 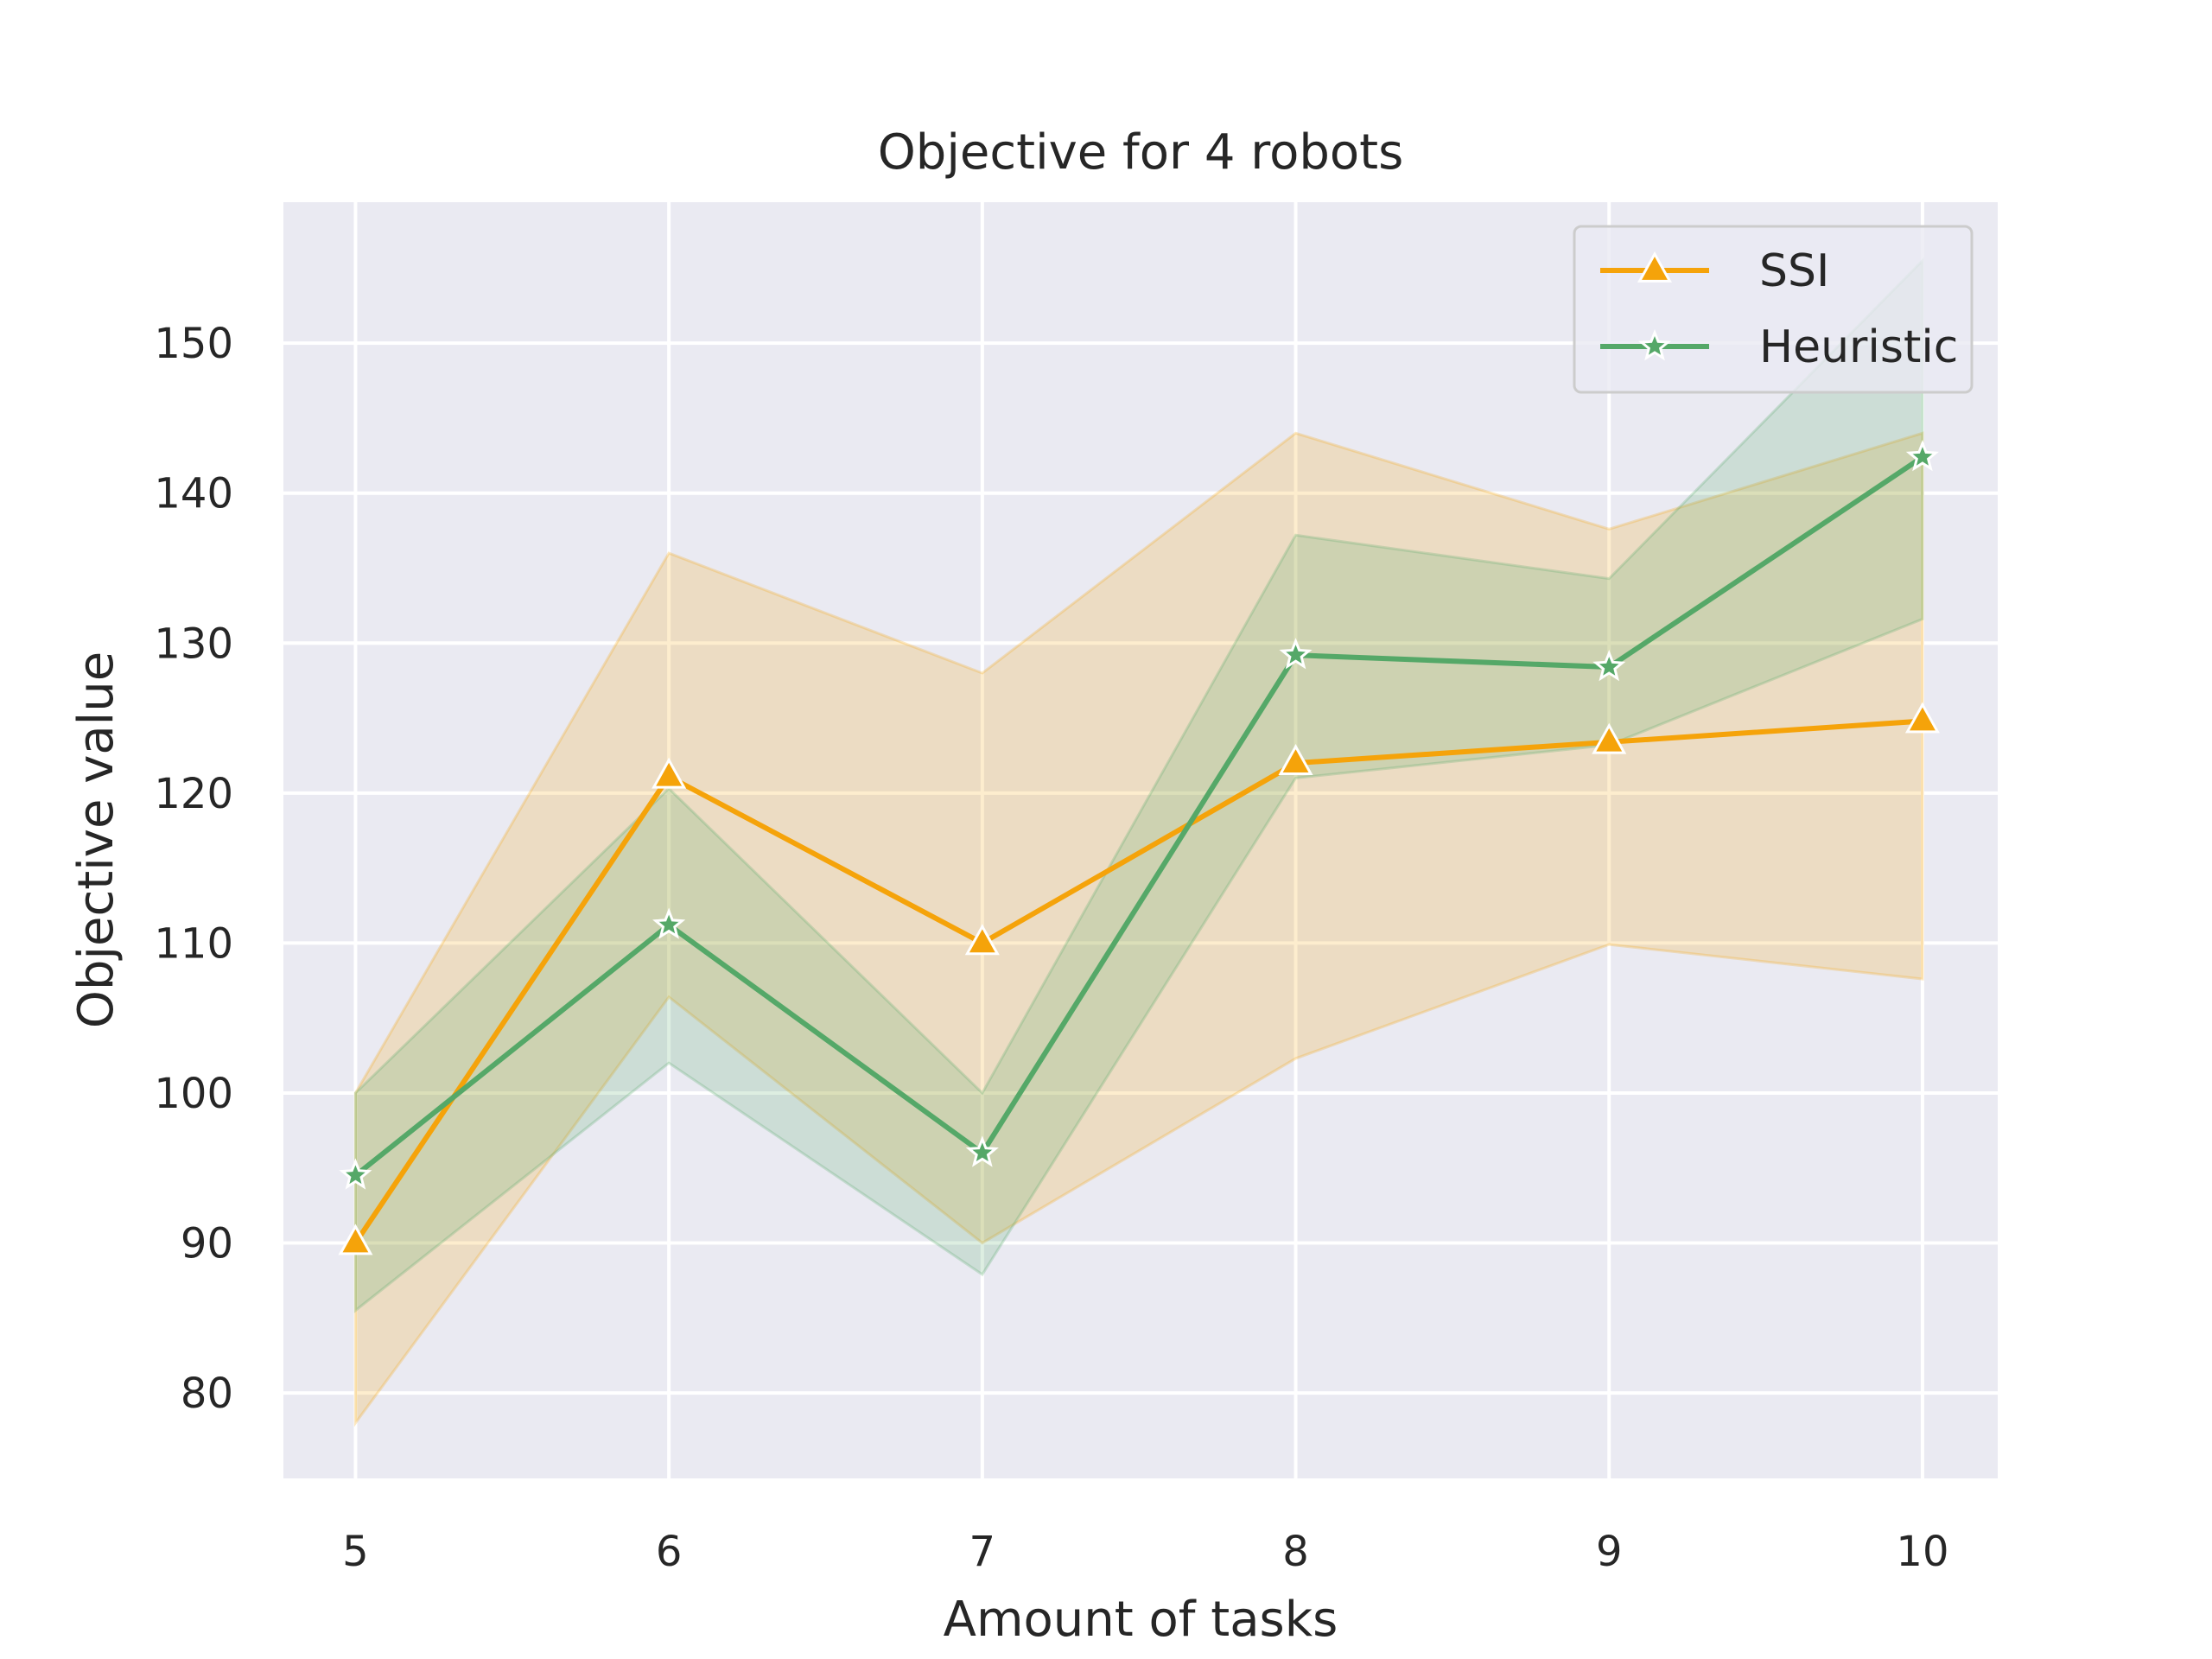 What do you see at coordinates (1141, 1620) in the screenshot?
I see `x-axis-label: Amount of tasks` at bounding box center [1141, 1620].